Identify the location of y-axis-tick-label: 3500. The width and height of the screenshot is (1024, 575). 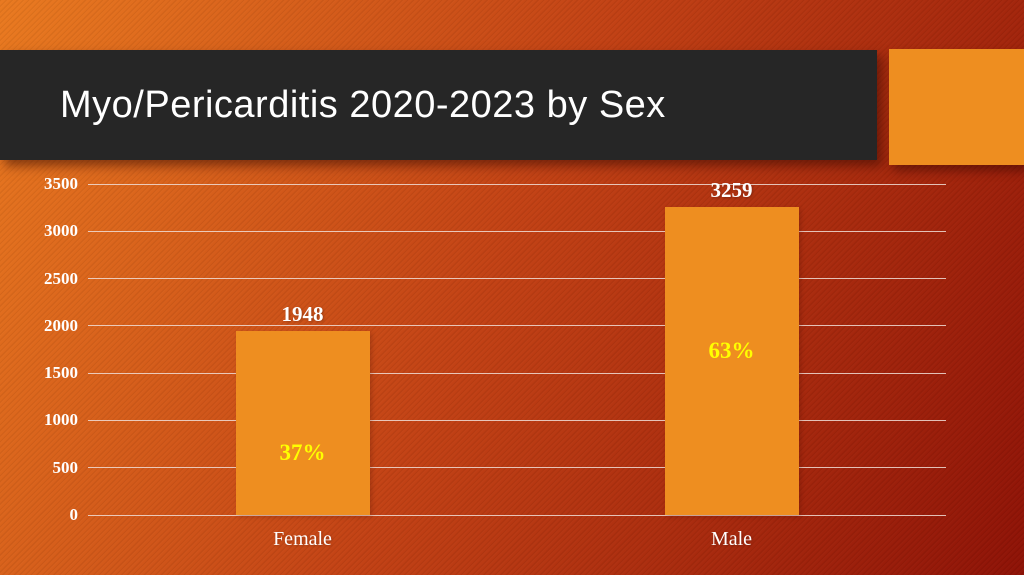
(61, 183).